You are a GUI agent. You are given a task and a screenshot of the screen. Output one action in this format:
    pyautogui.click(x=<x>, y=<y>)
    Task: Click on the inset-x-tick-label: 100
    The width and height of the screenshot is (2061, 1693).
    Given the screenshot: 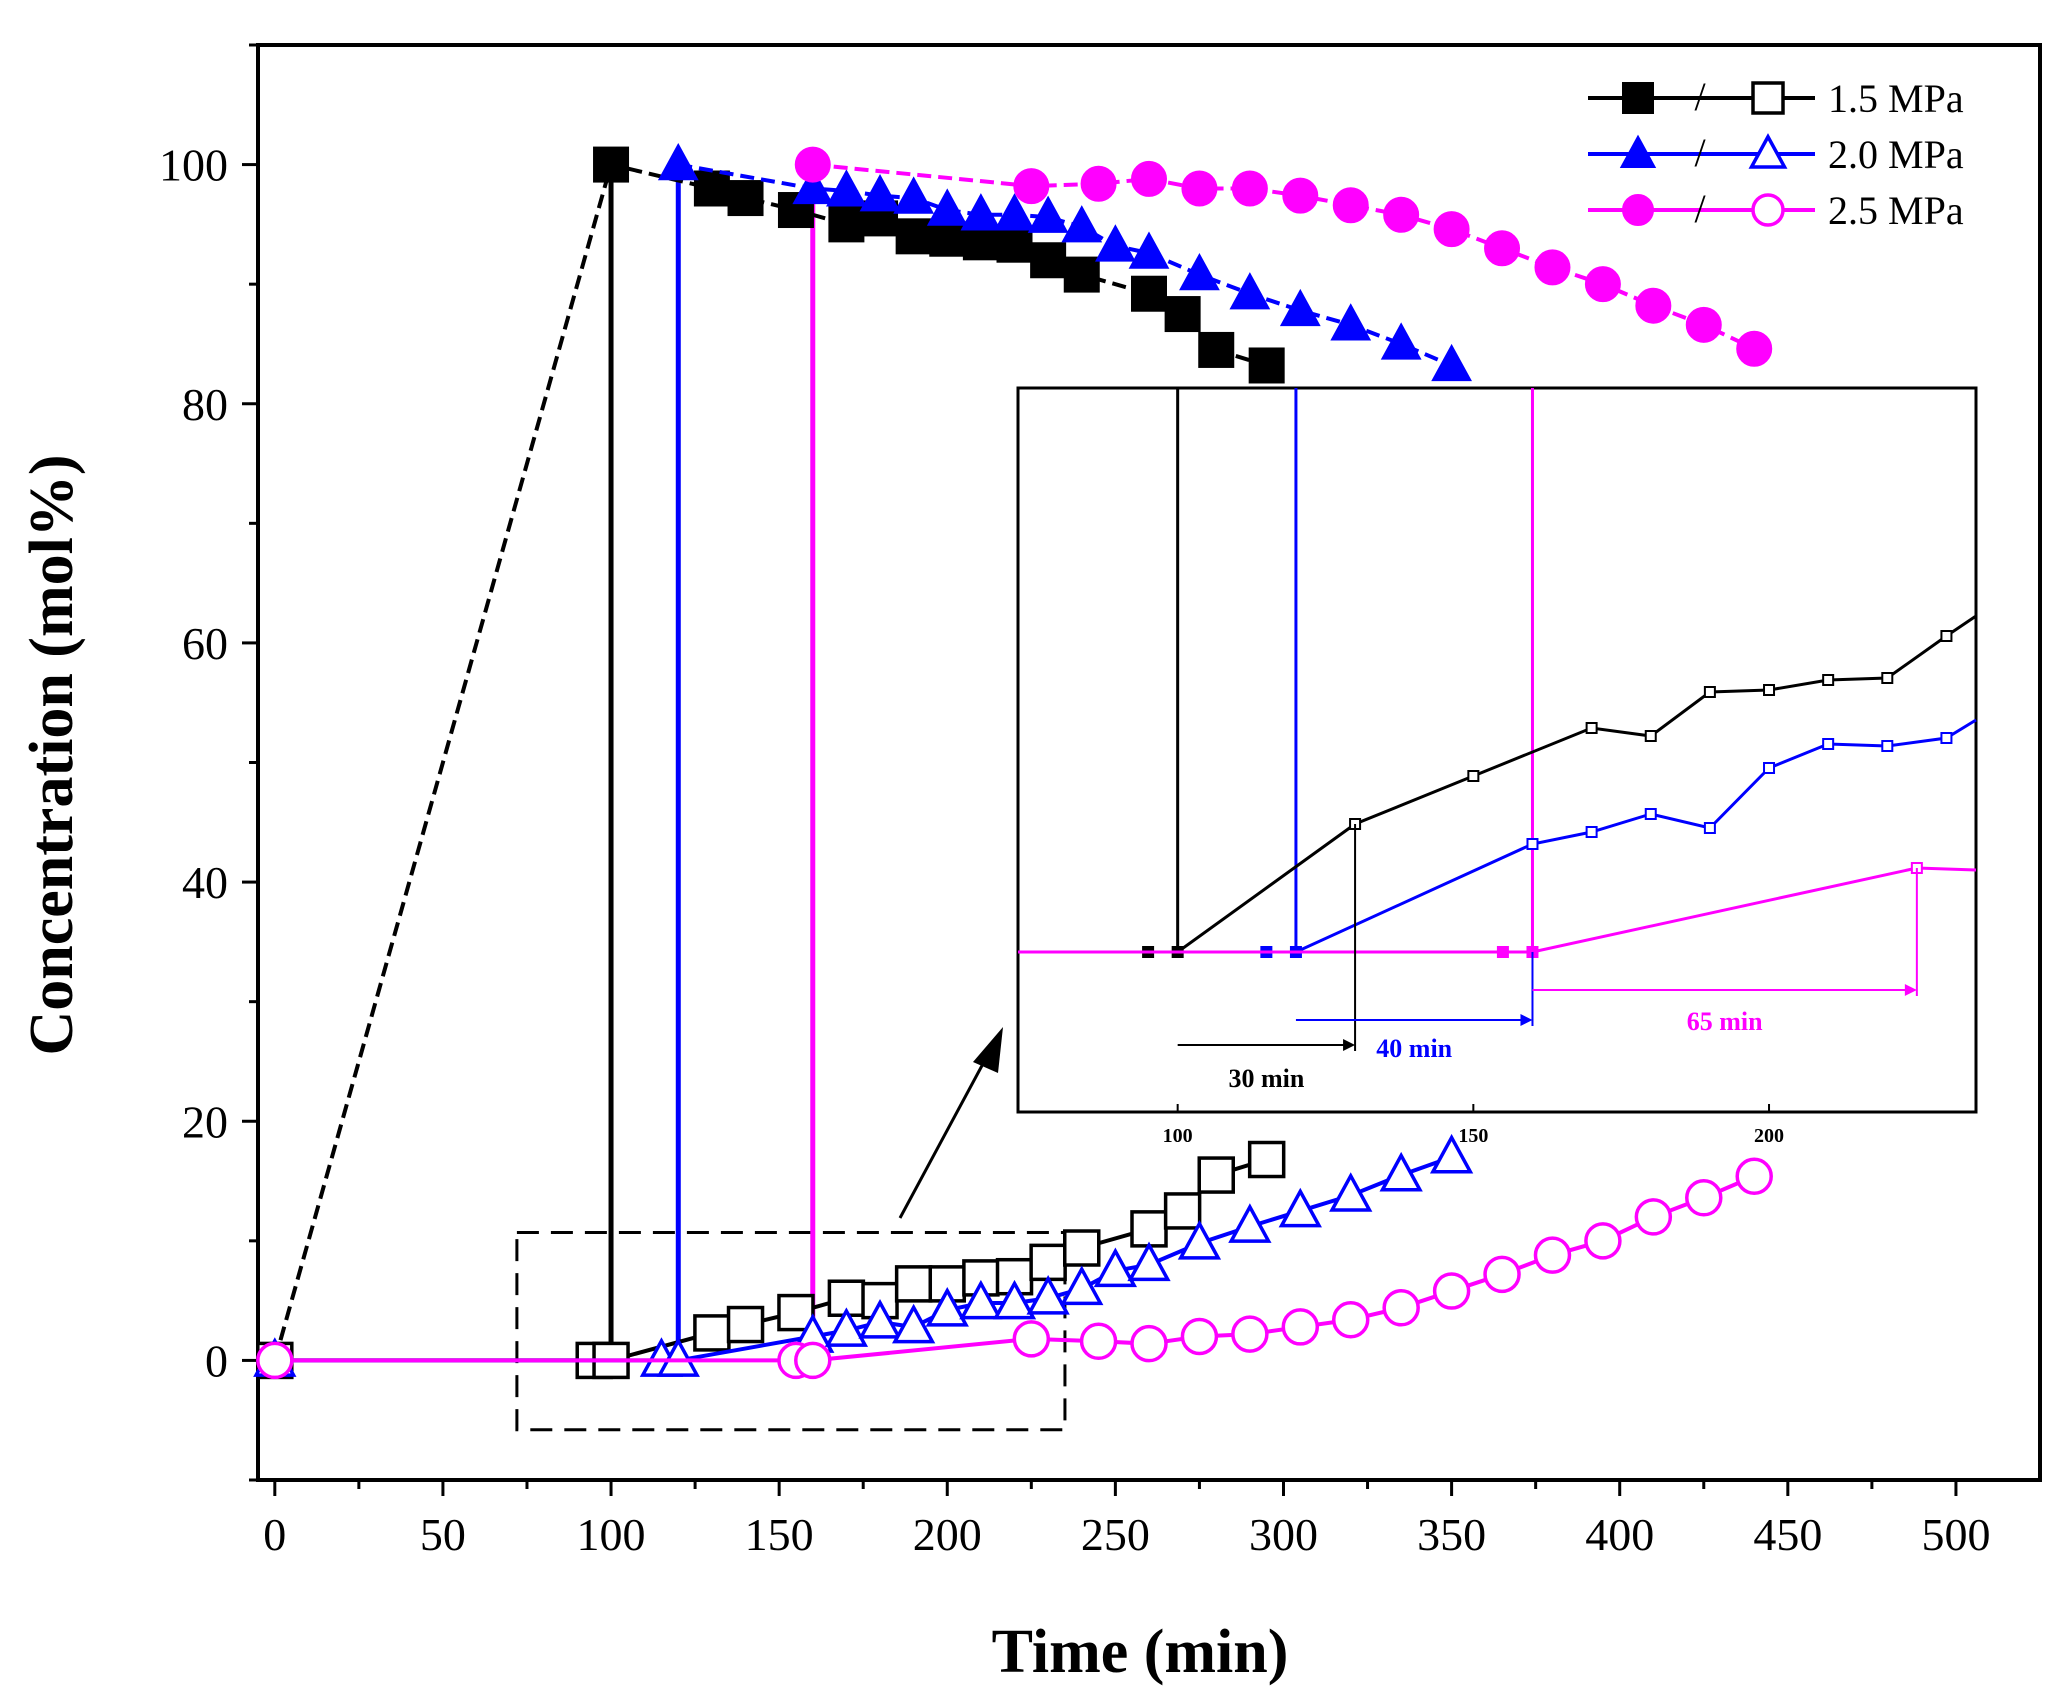 What is the action you would take?
    pyautogui.click(x=1178, y=1136)
    